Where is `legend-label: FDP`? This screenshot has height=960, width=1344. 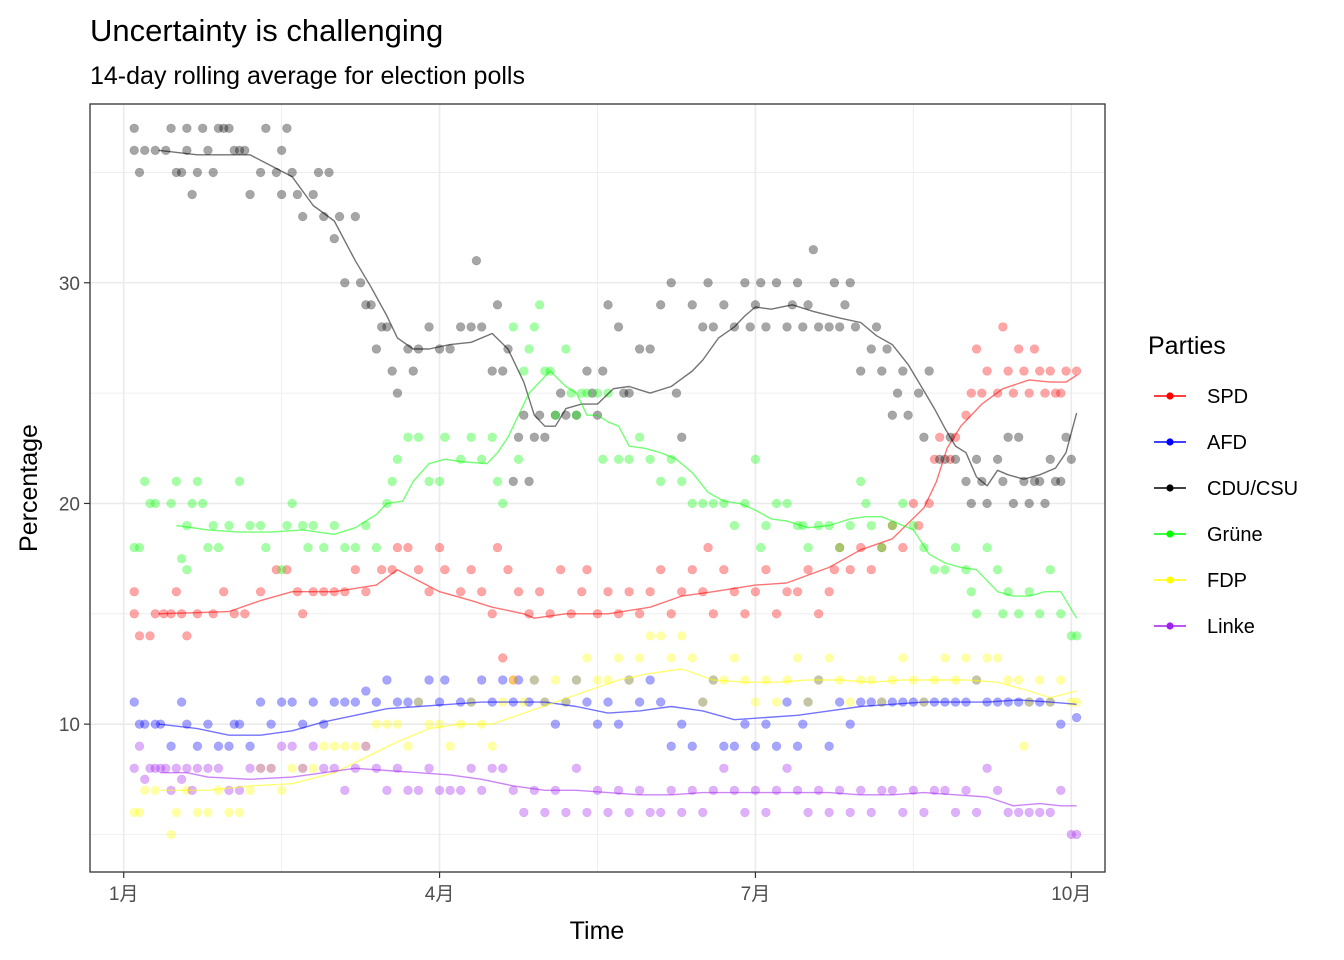
legend-label: FDP is located at coordinates (1227, 581).